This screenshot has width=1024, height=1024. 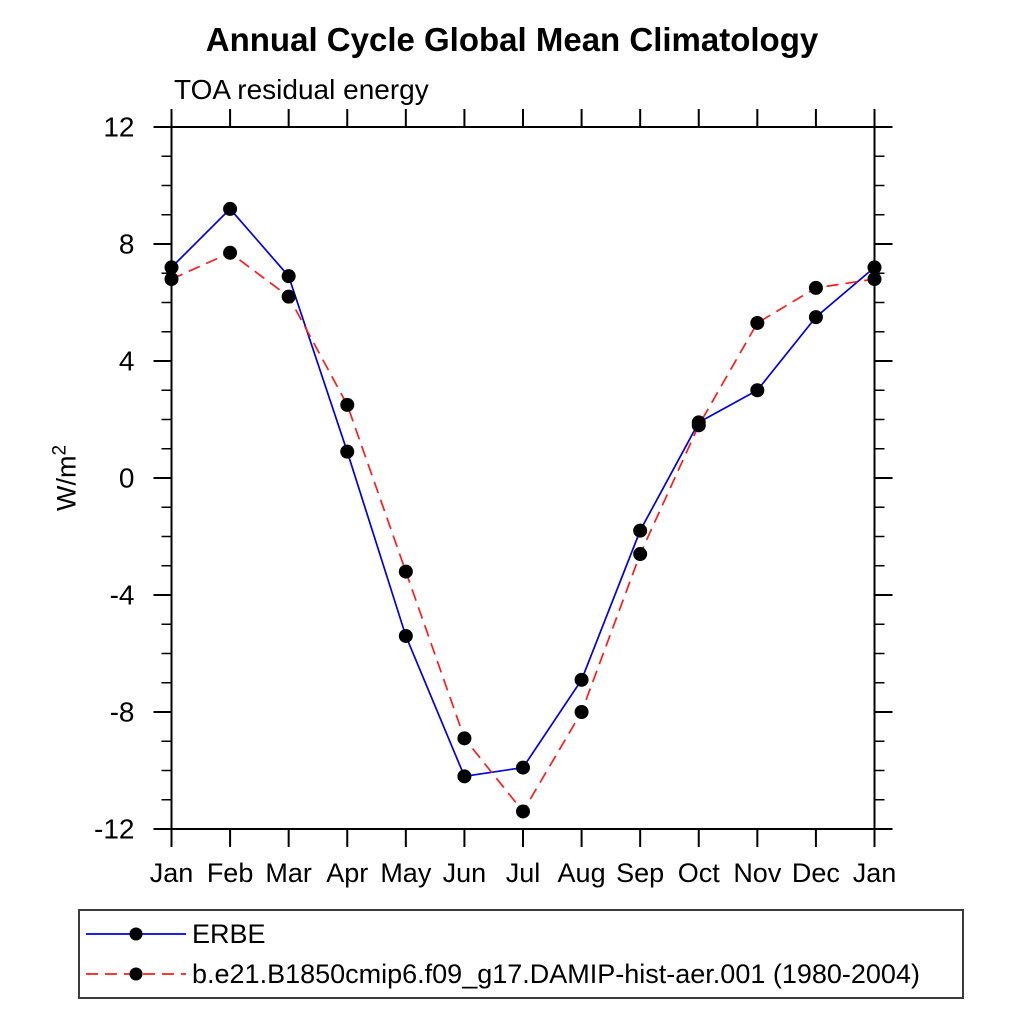 I want to click on x-tick-label: Apr, so click(x=347, y=873).